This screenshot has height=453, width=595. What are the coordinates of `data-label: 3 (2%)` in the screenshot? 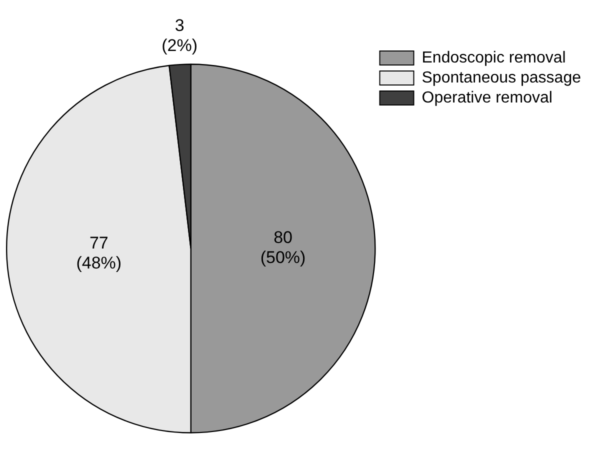 It's located at (180, 36).